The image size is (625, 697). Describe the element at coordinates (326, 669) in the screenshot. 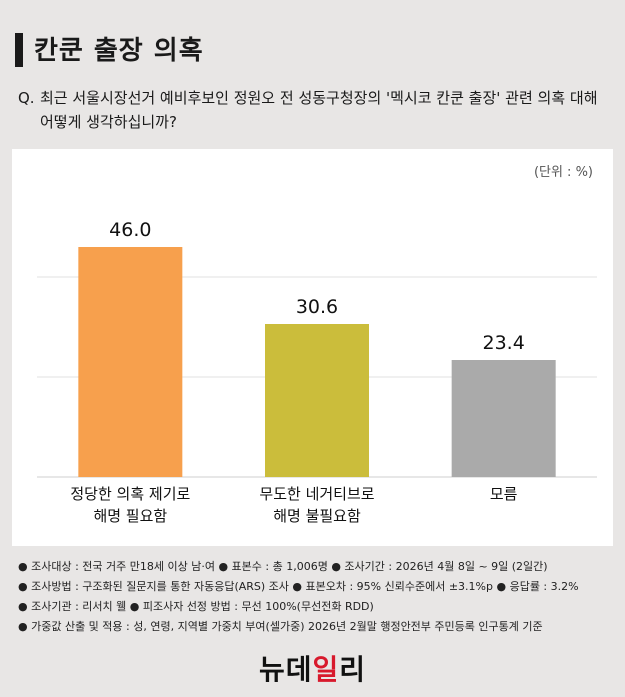

I see `logo-text-accent: 일` at that location.